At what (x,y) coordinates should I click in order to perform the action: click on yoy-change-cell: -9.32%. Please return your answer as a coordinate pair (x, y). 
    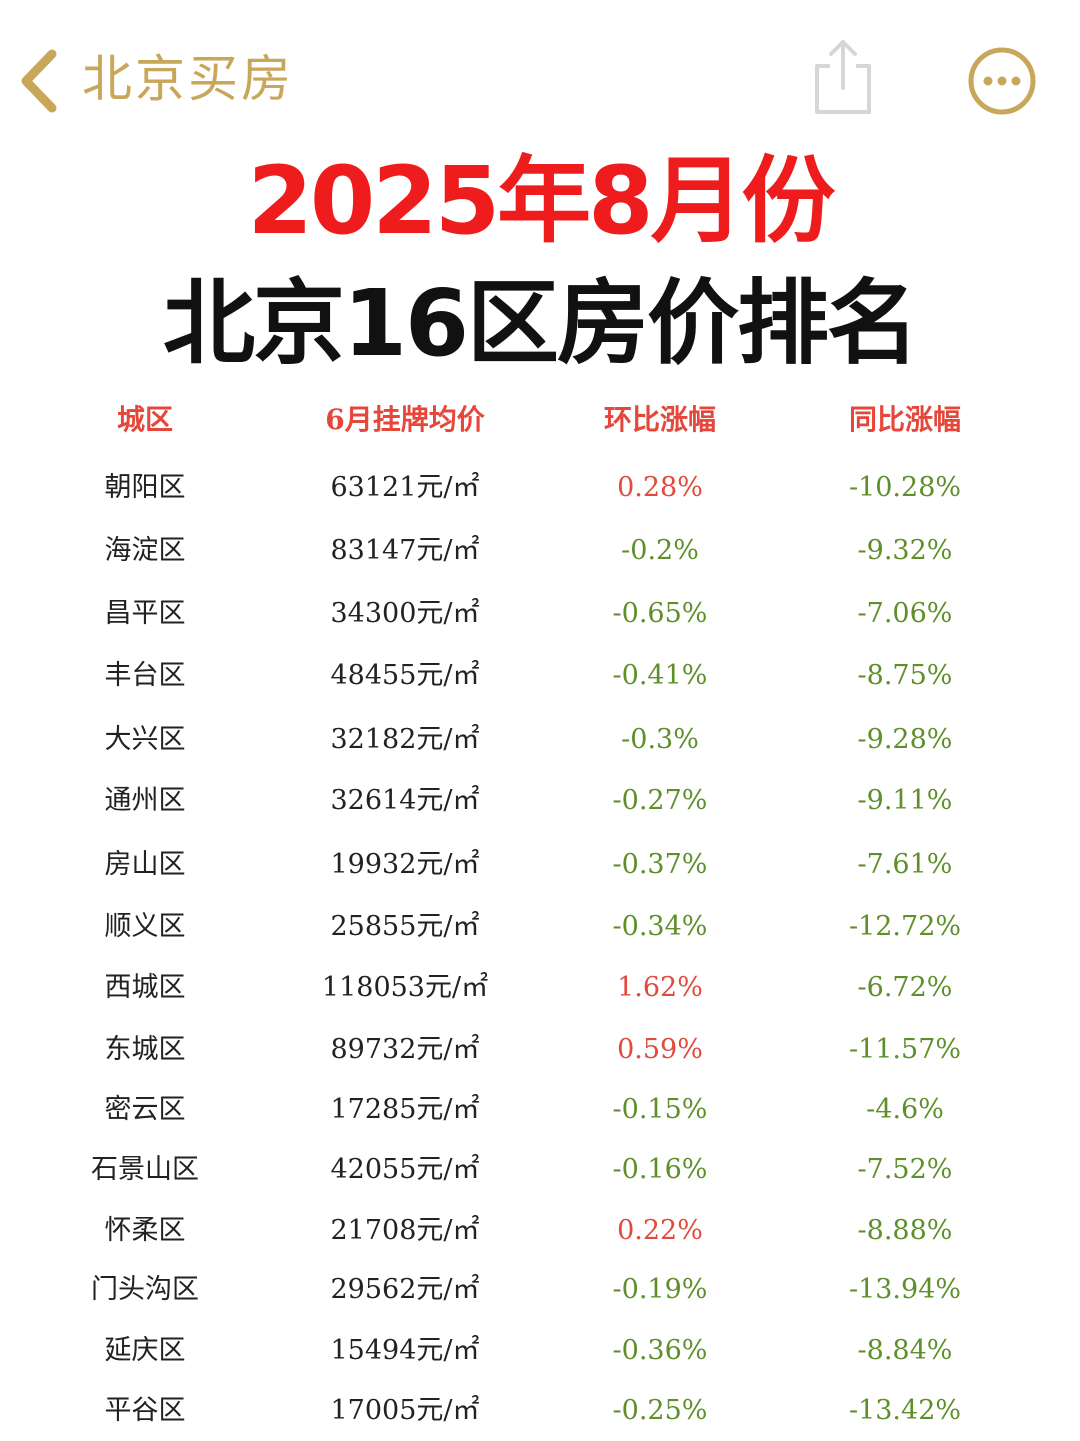
    Looking at the image, I should click on (905, 550).